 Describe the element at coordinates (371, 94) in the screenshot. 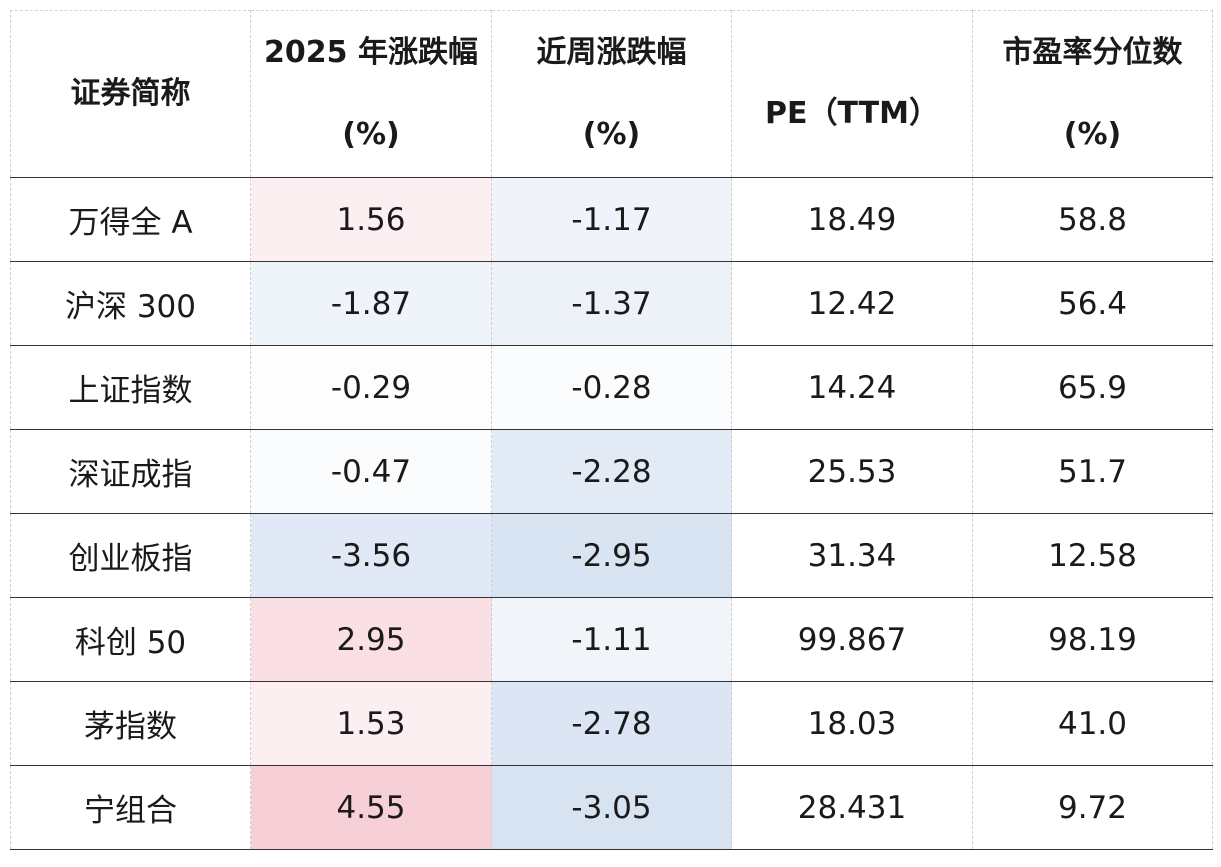

I see `header-ytd: 2025 年涨跌幅 (%)` at that location.